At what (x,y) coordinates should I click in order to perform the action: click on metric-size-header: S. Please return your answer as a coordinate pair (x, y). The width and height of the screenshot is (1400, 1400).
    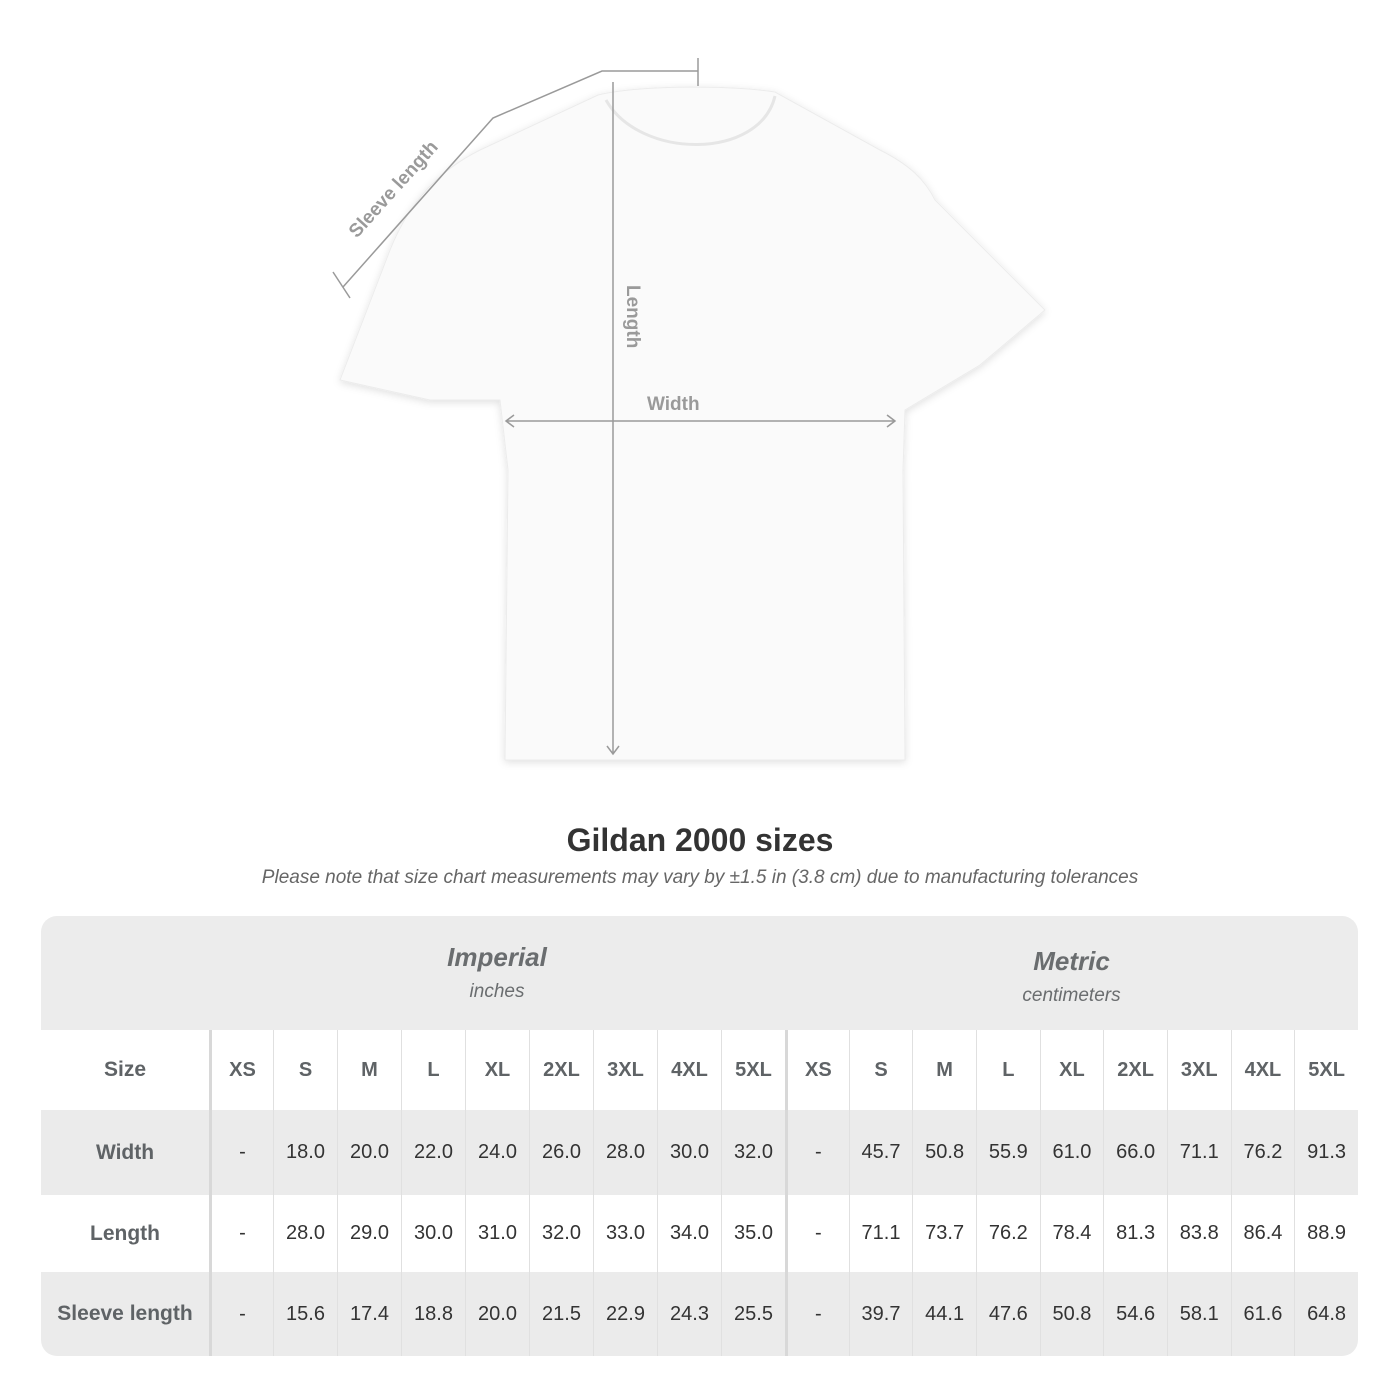
    Looking at the image, I should click on (880, 1070).